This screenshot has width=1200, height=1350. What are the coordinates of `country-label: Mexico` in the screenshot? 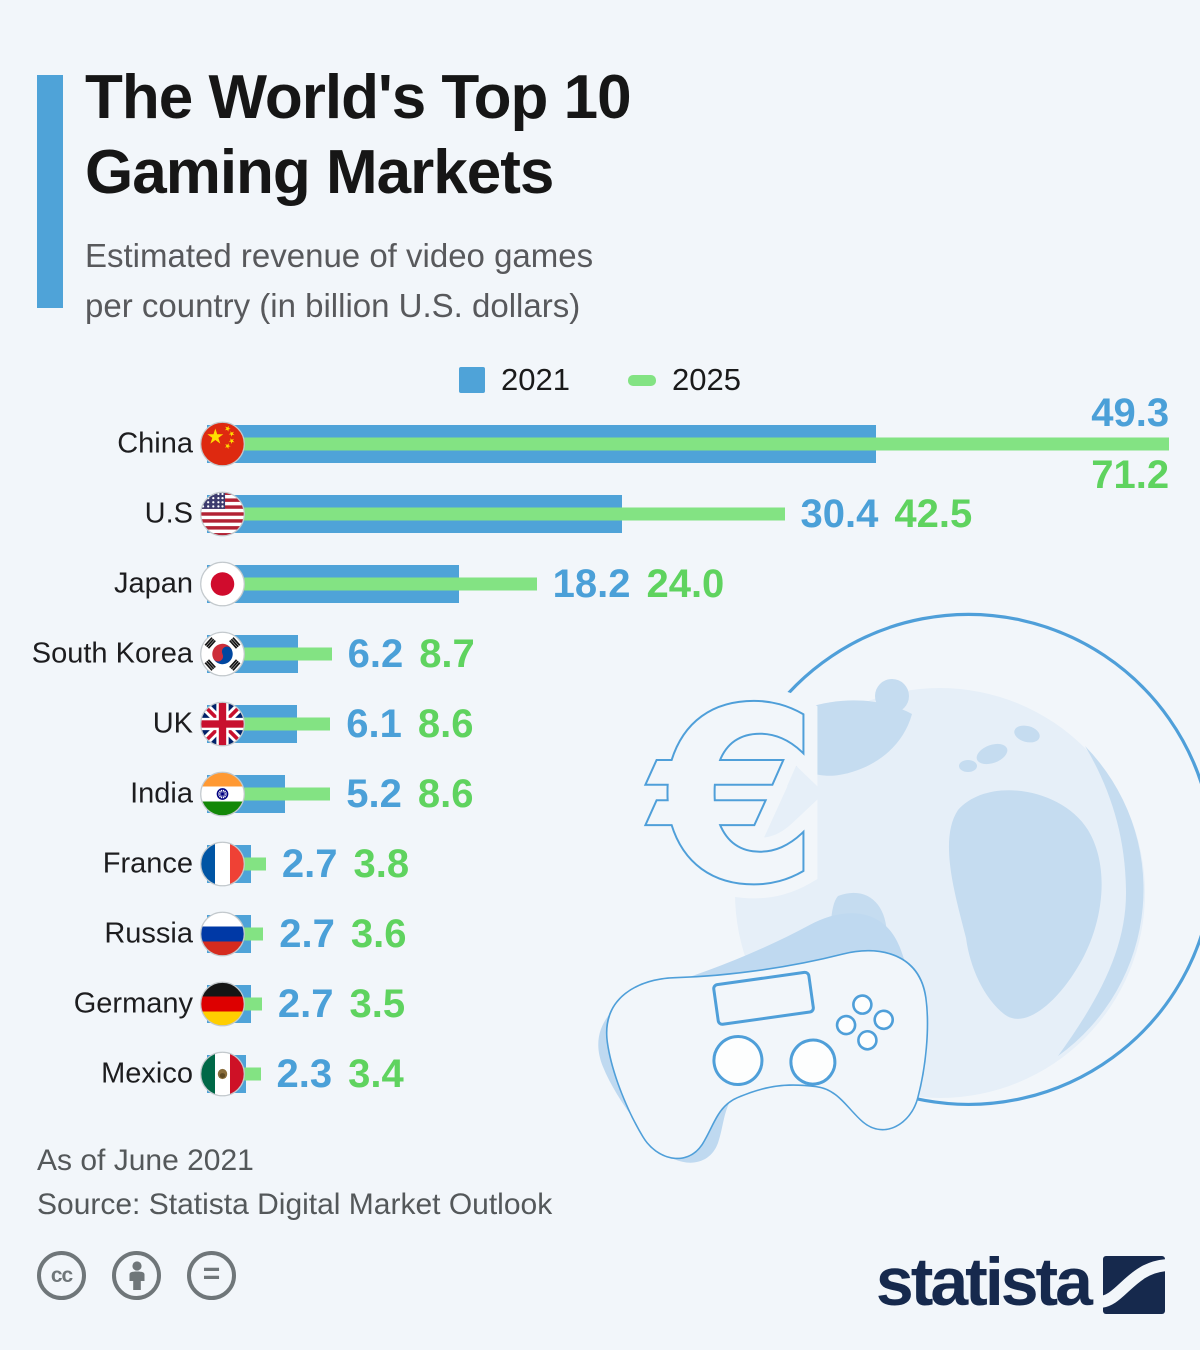 It's located at (147, 1073).